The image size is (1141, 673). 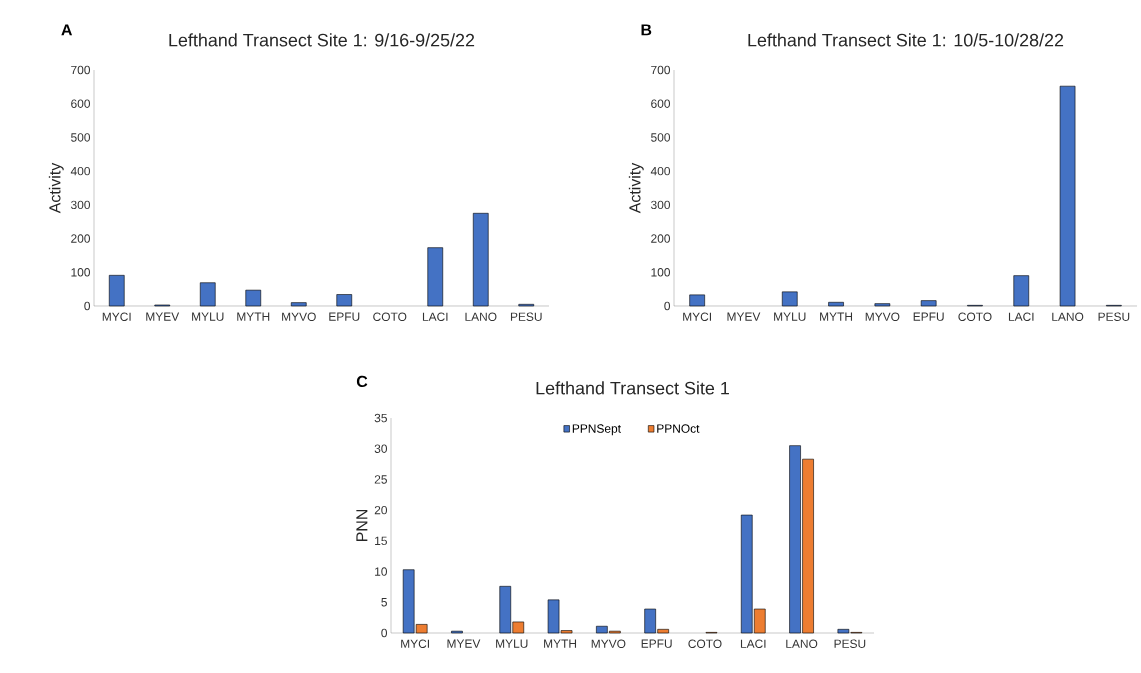 I want to click on y-tick-label: 25, so click(x=380, y=479).